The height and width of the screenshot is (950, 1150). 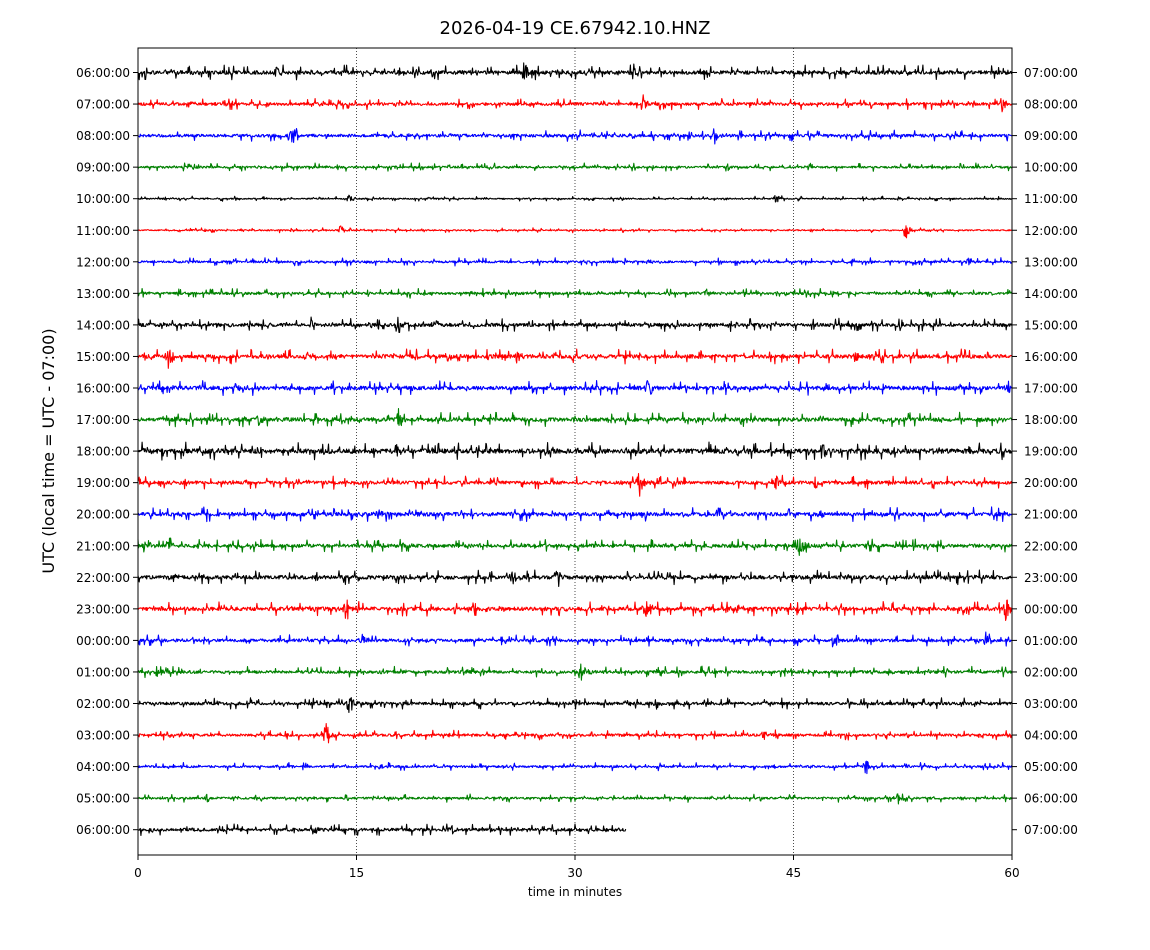 What do you see at coordinates (1051, 672) in the screenshot?
I see `right-tick-label: 02:00:00` at bounding box center [1051, 672].